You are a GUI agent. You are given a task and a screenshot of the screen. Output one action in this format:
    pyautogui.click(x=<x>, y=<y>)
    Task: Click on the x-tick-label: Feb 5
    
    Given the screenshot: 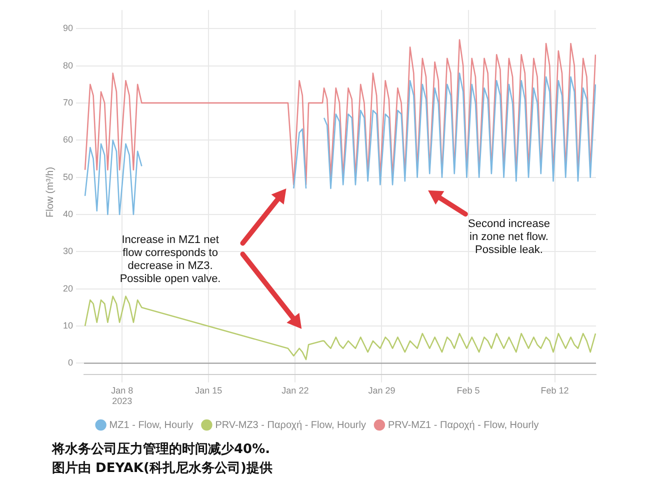 What is the action you would take?
    pyautogui.click(x=468, y=390)
    